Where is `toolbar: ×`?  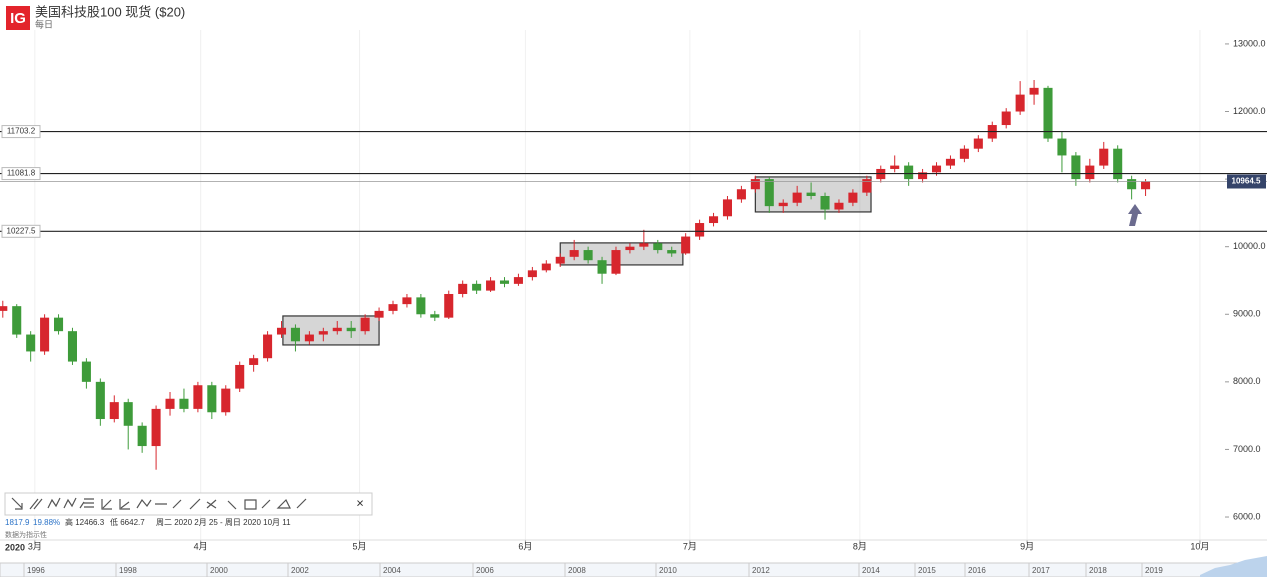 toolbar: × is located at coordinates (188, 504).